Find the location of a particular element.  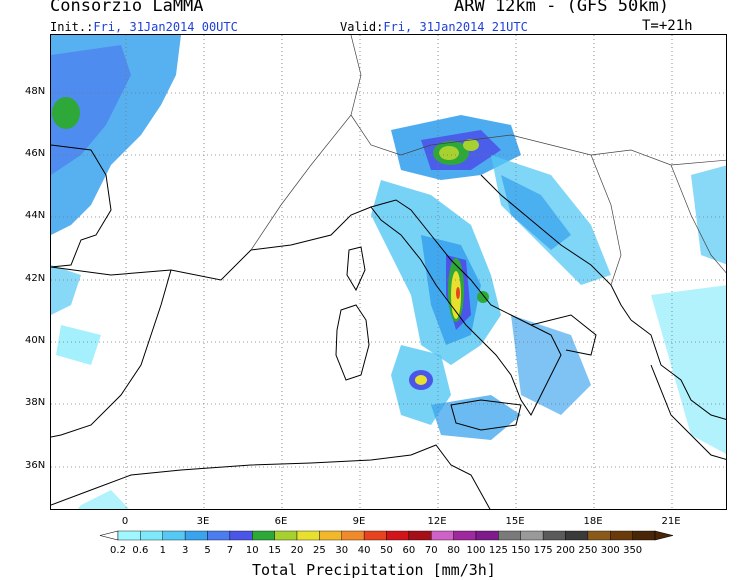

lon-label: 15E is located at coordinates (515, 521).